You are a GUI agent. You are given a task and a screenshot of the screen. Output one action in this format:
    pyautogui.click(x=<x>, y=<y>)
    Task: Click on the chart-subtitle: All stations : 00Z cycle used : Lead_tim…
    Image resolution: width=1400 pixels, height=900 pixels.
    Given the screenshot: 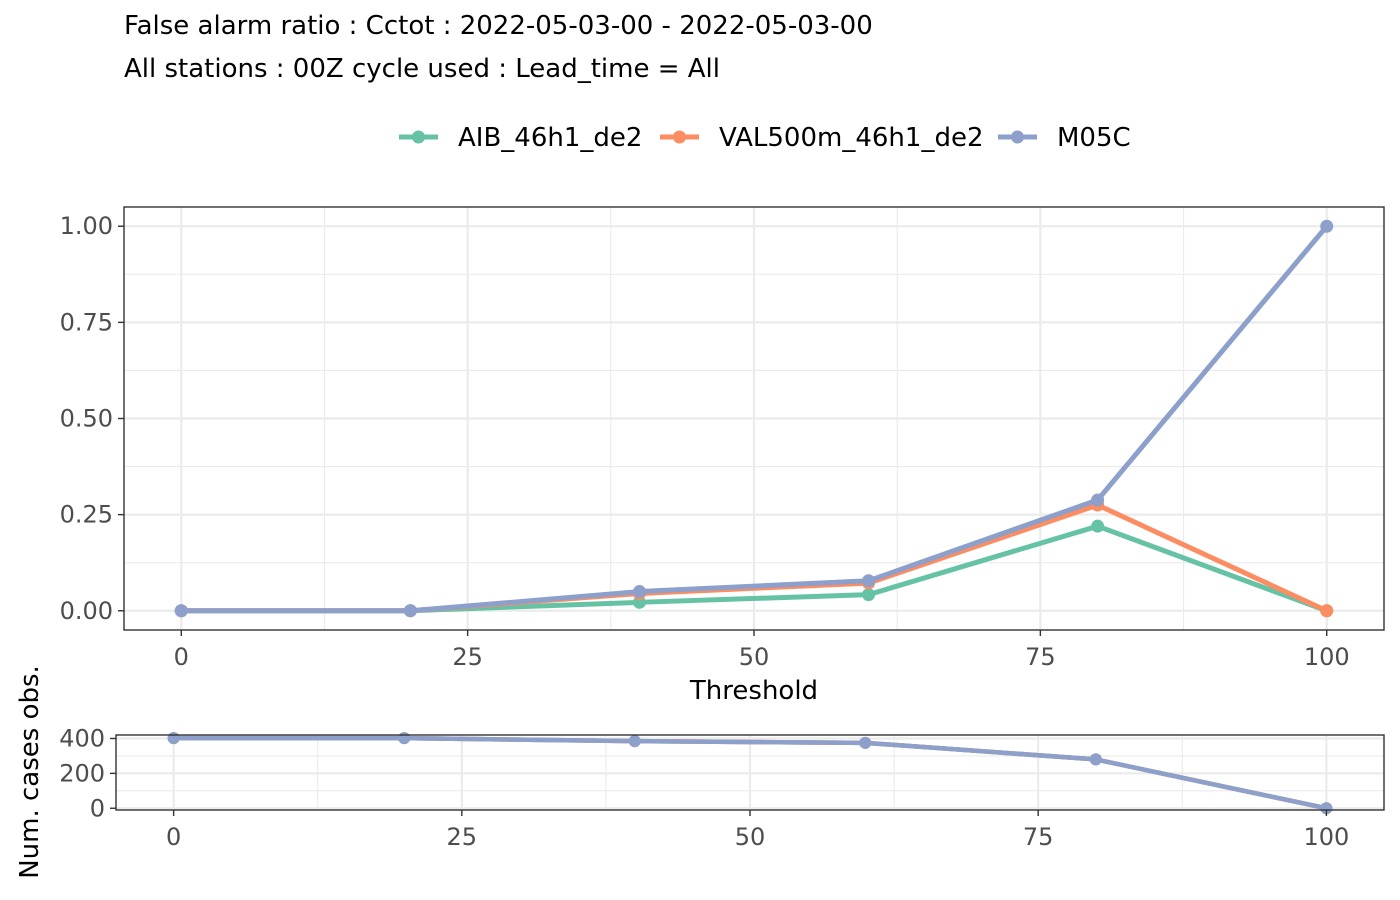 What is the action you would take?
    pyautogui.click(x=422, y=69)
    